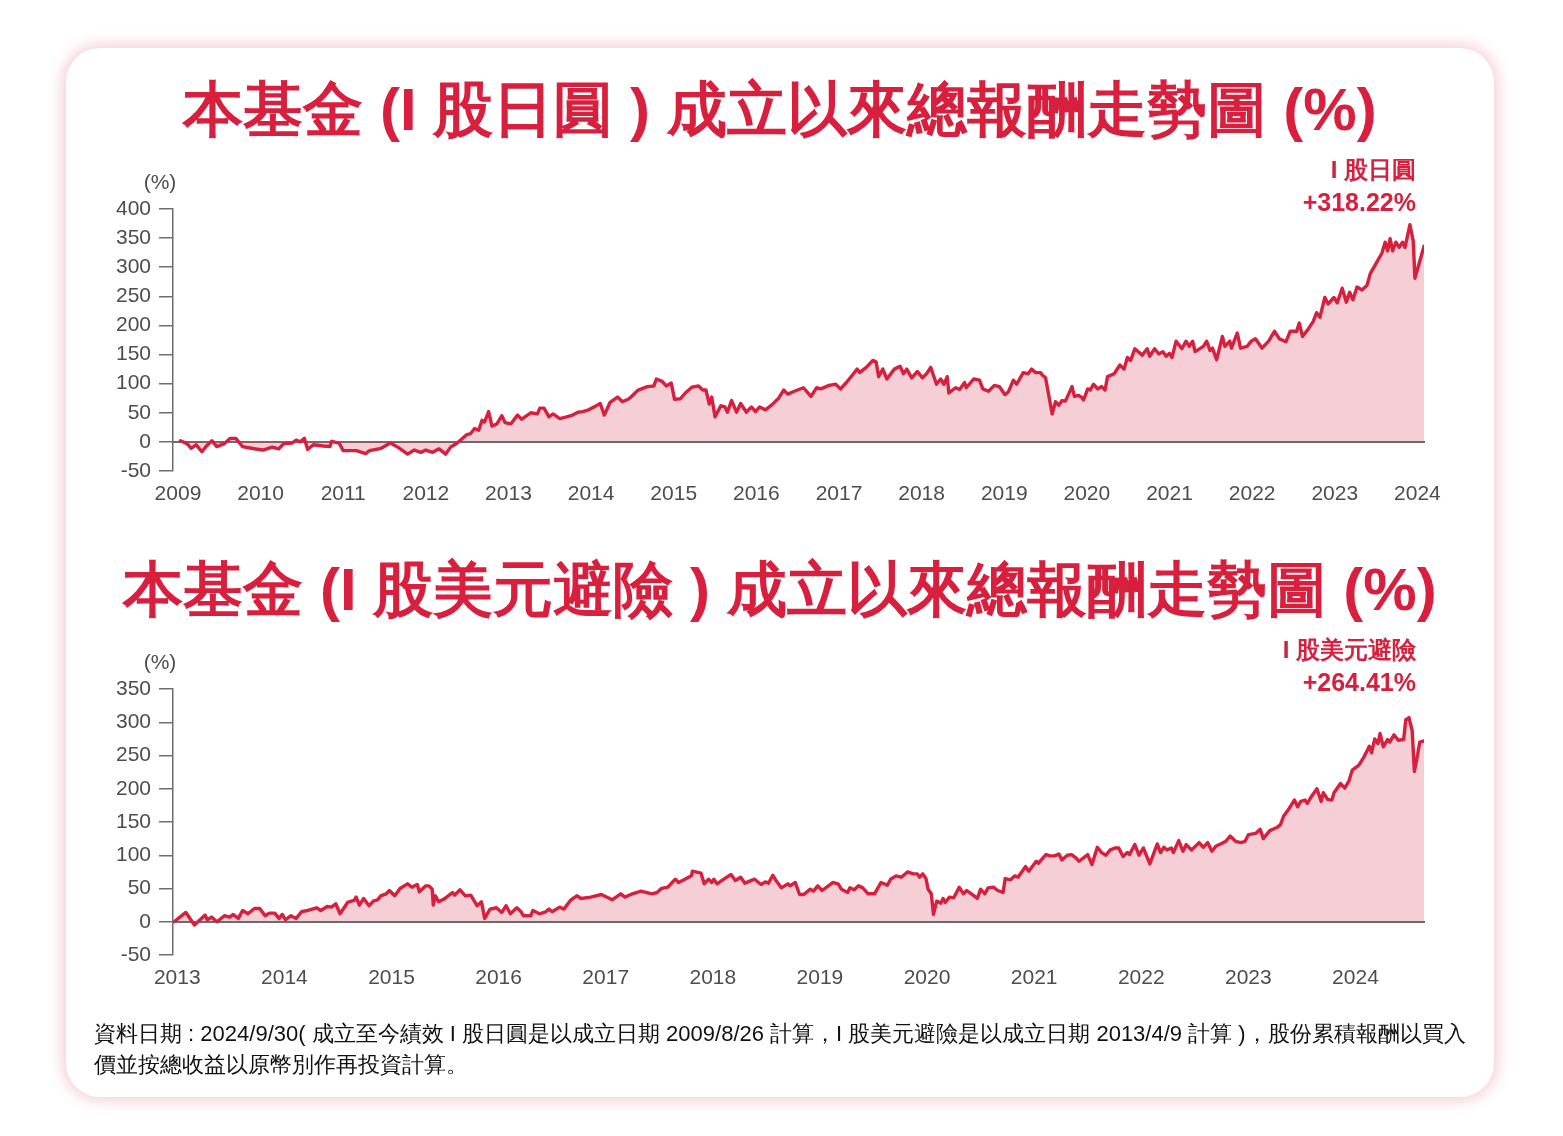 The width and height of the screenshot is (1563, 1136). Describe the element at coordinates (426, 493) in the screenshot. I see `x-tick-label: 2012` at that location.